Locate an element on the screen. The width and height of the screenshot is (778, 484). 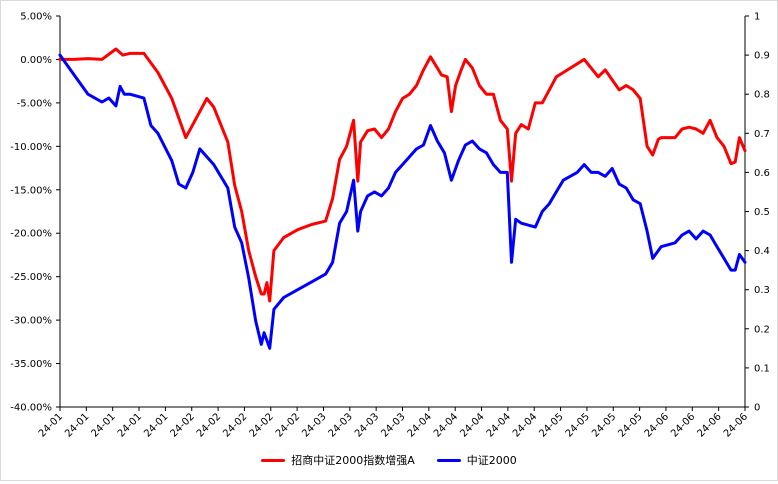
y-right-tick-label: 0.4 is located at coordinates (762, 251).